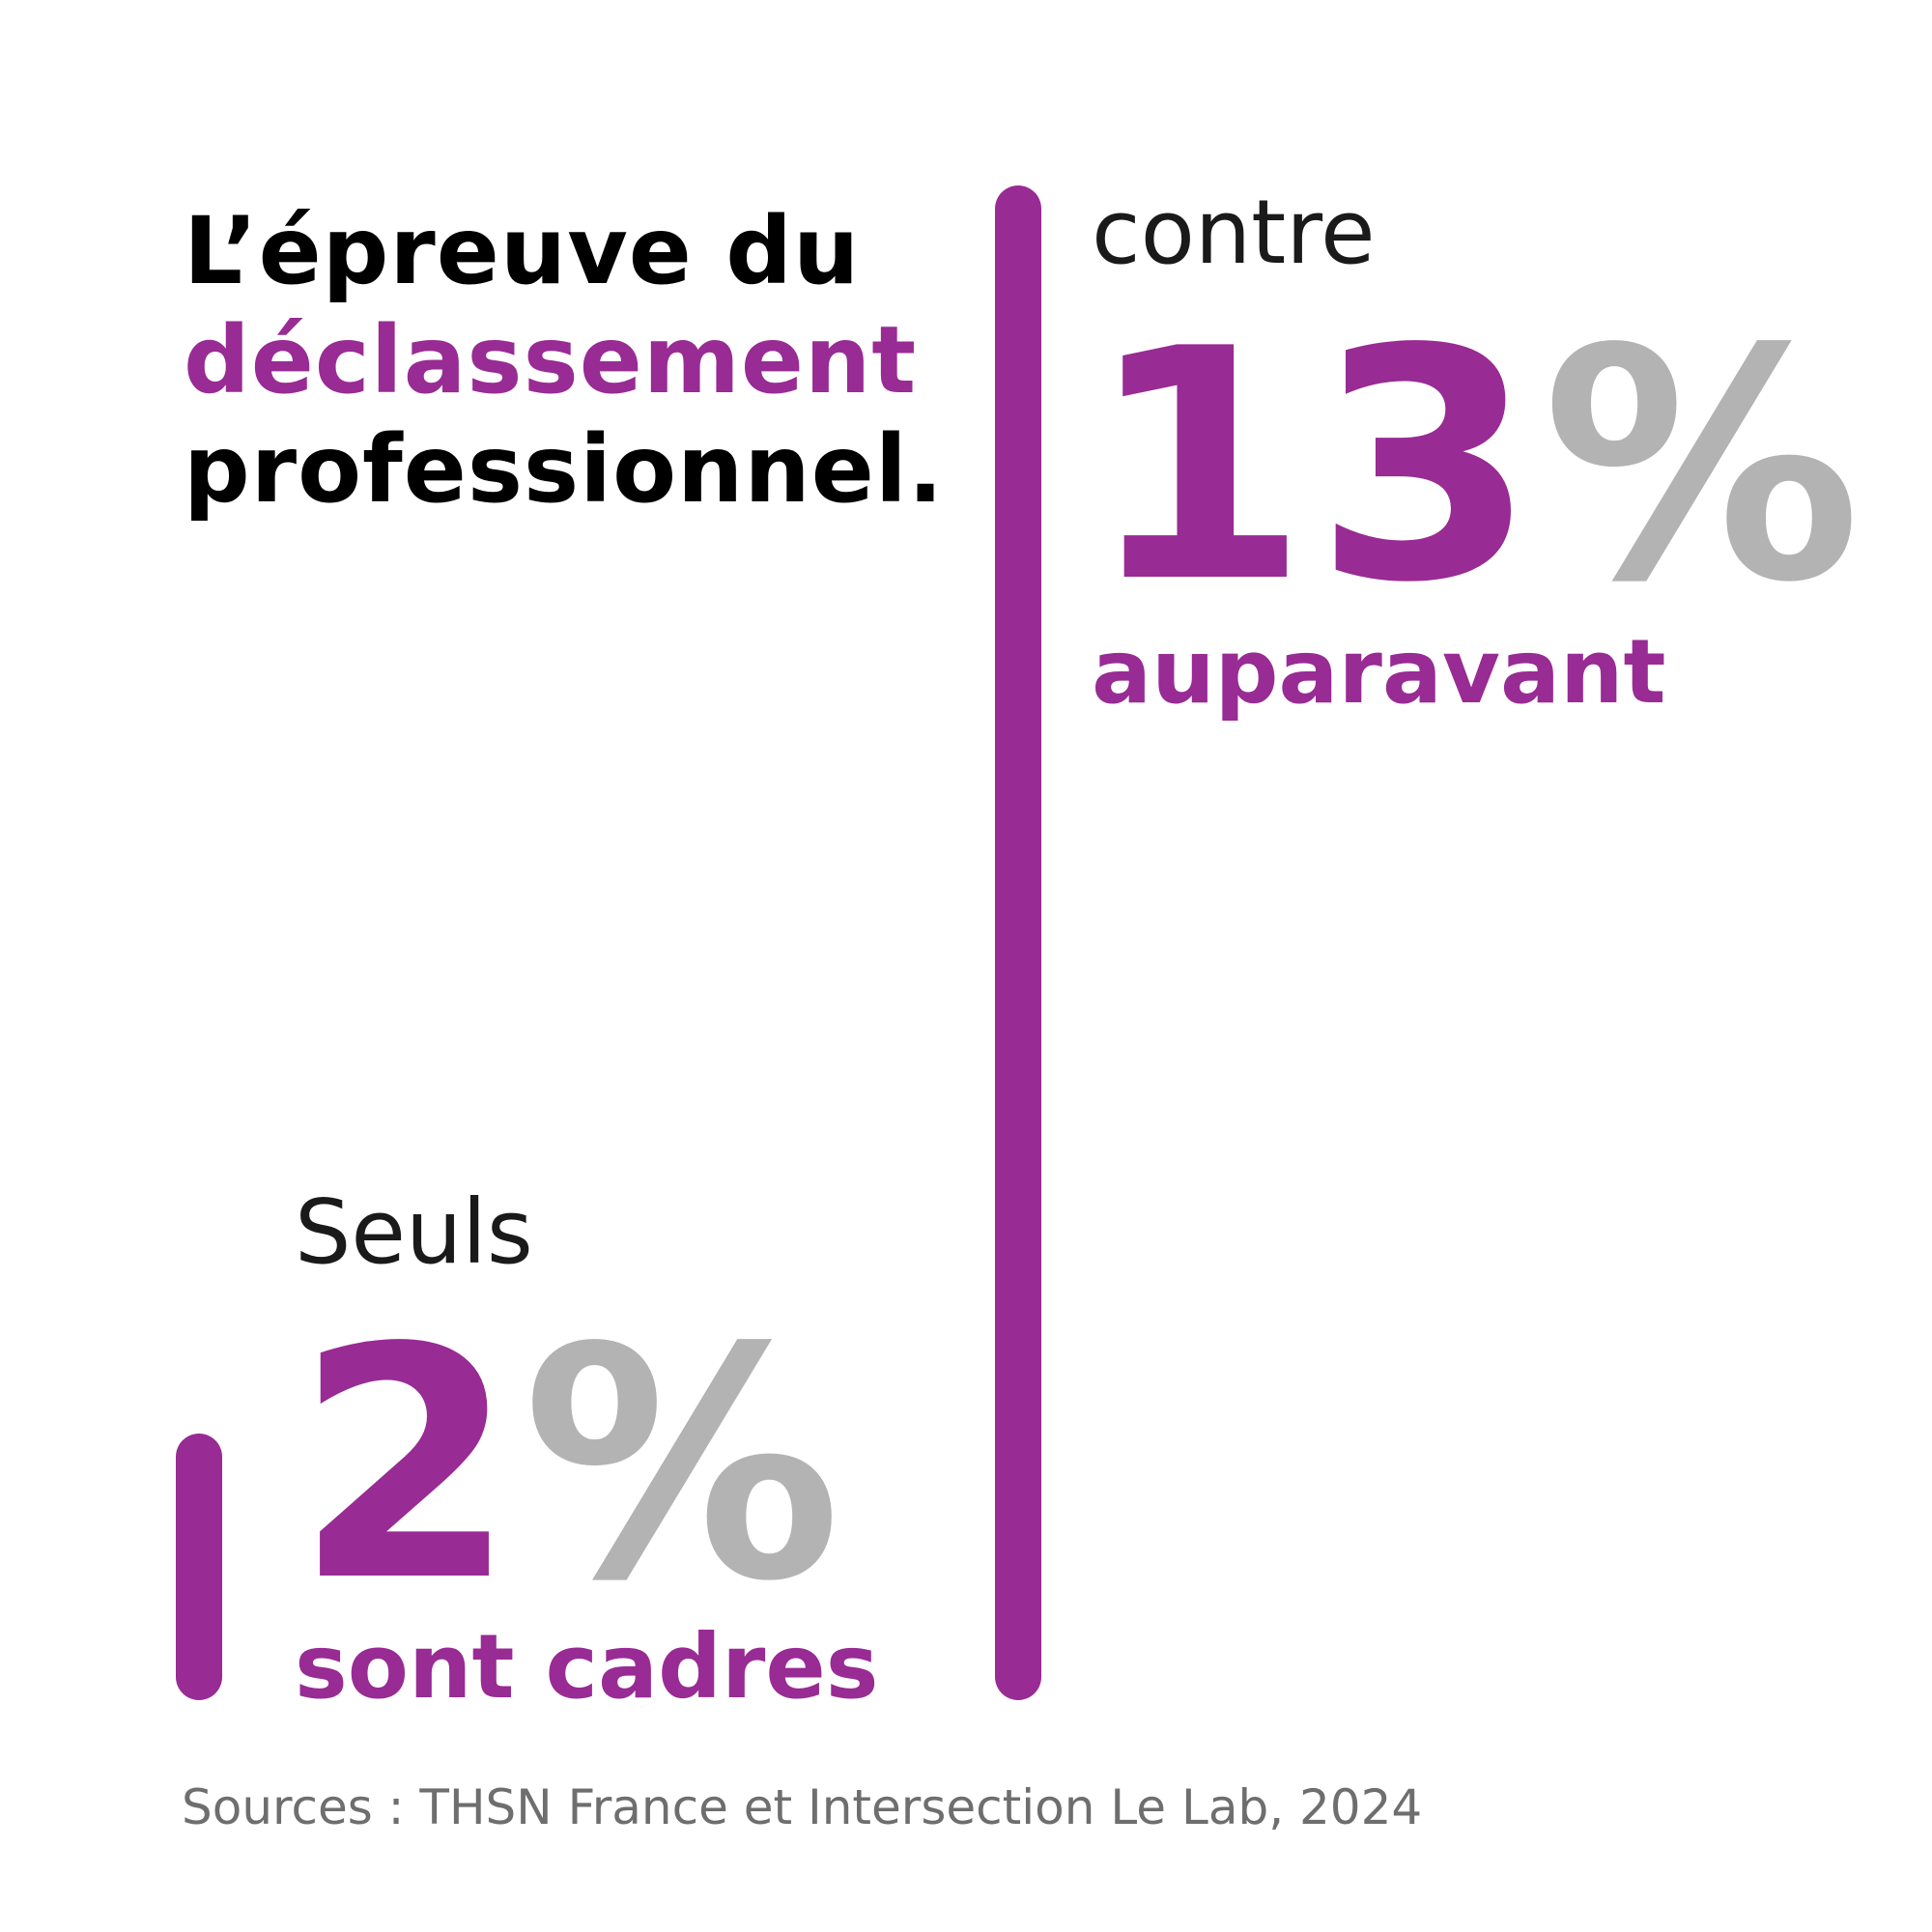 The height and width of the screenshot is (1932, 1932). What do you see at coordinates (1234, 232) in the screenshot?
I see `stat-previous-intro: contre` at bounding box center [1234, 232].